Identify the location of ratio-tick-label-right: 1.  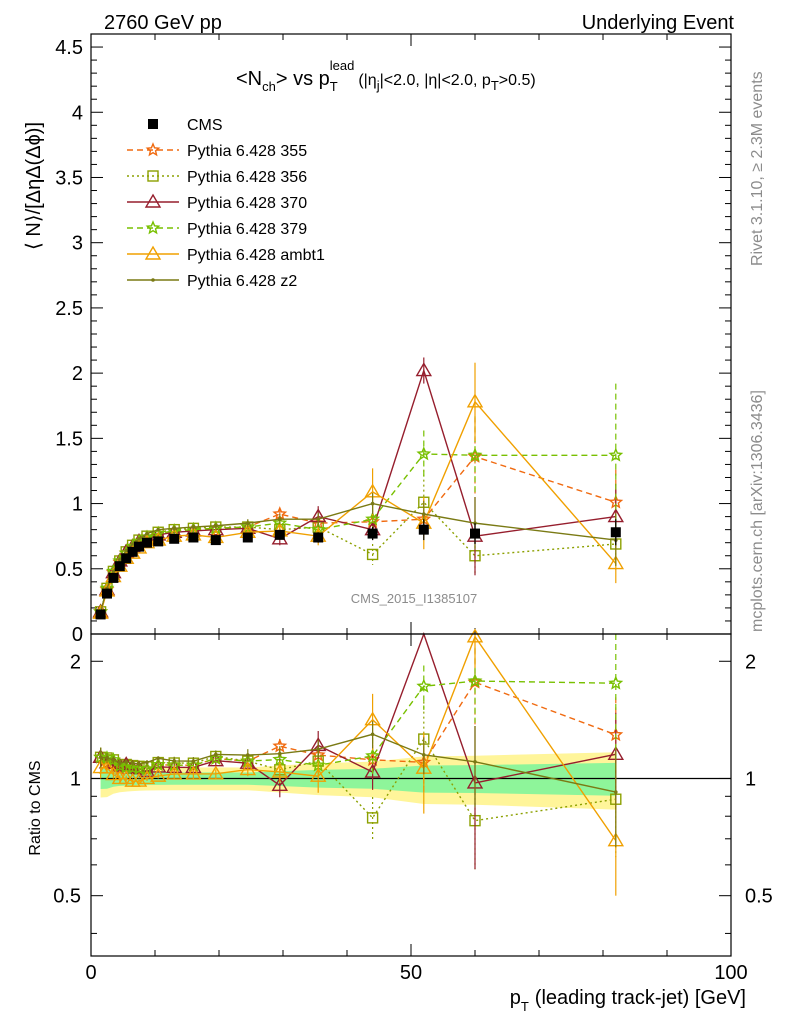
(750, 779).